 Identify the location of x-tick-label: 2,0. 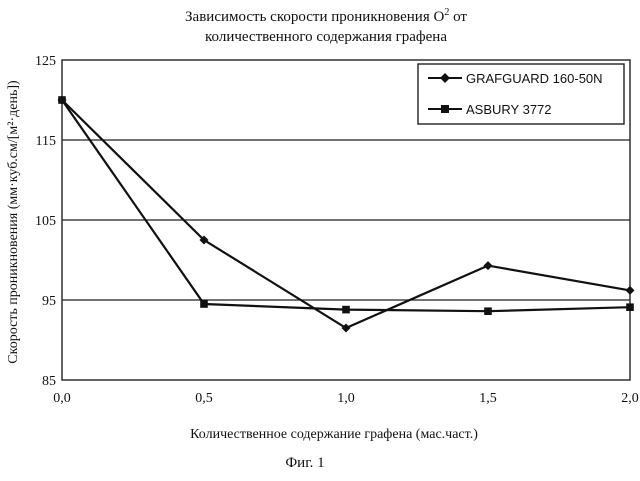
(630, 398).